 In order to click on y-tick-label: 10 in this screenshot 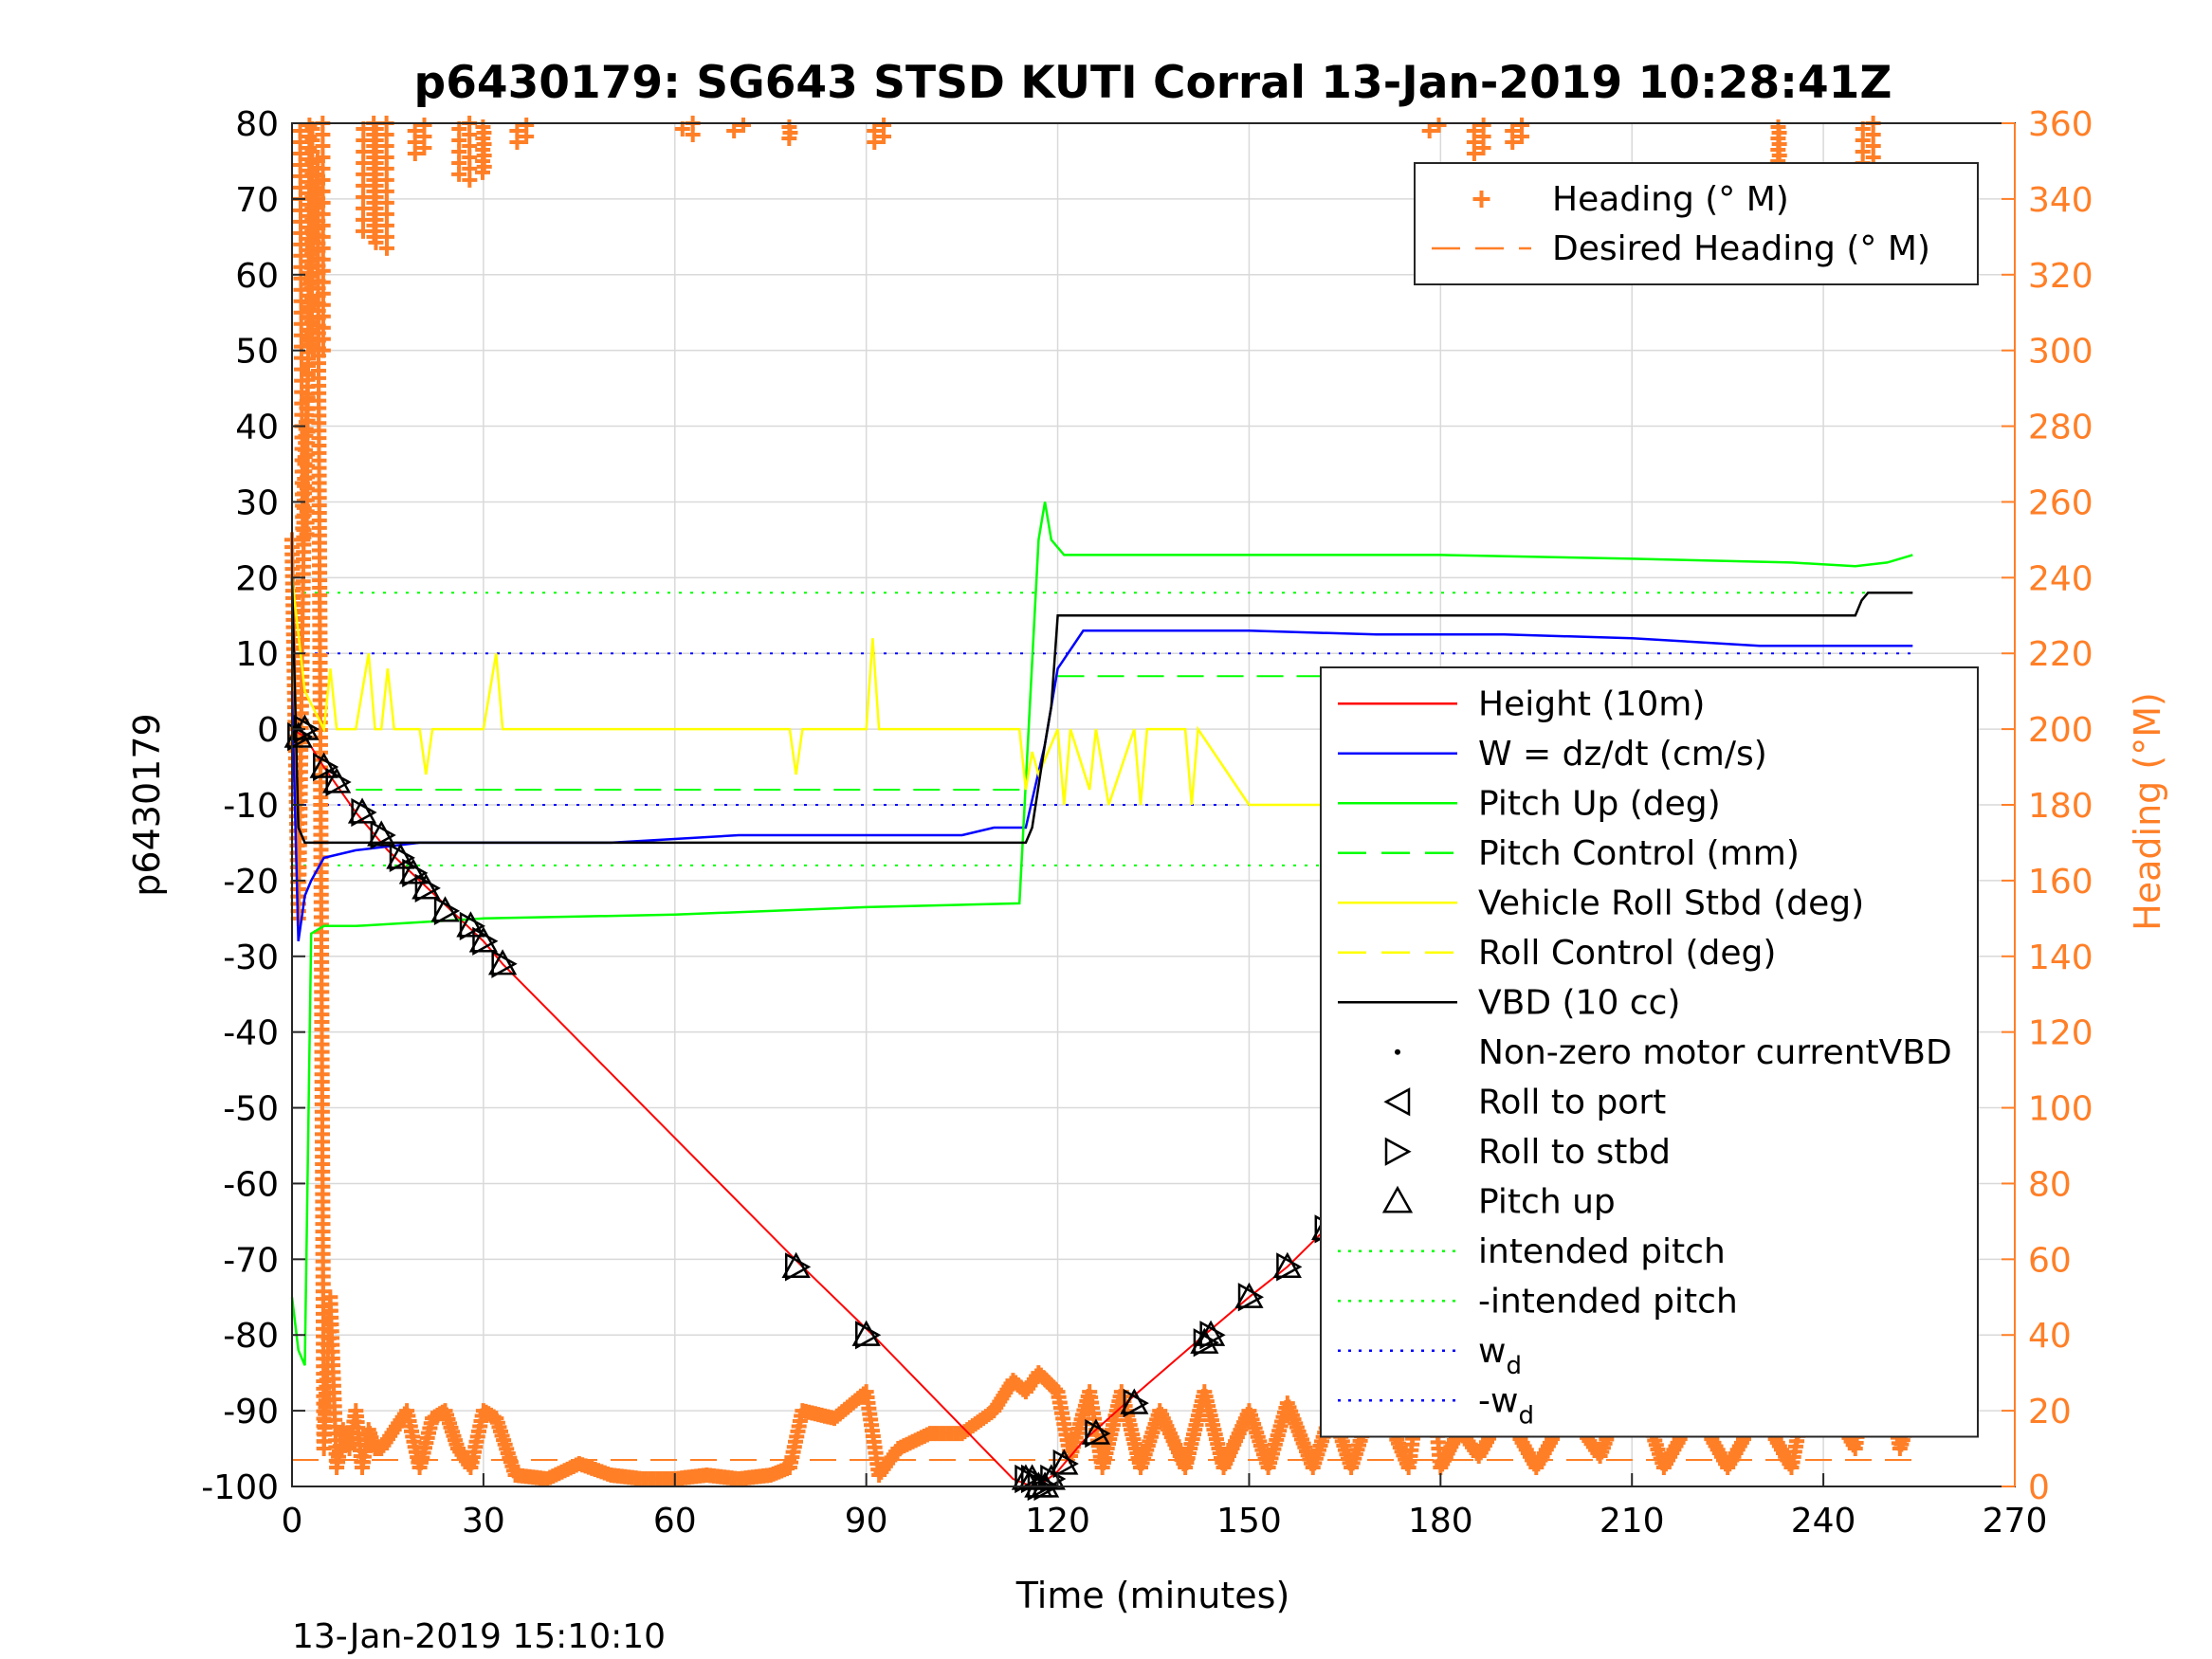, I will do `click(257, 654)`.